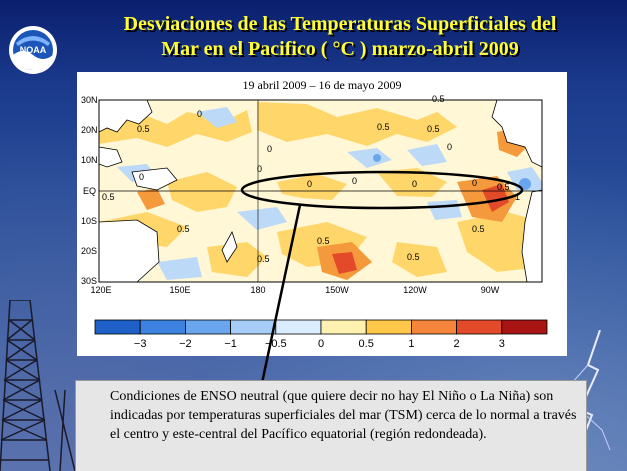 Image resolution: width=627 pixels, height=471 pixels. I want to click on lat-label-30s: 30S, so click(89, 281).